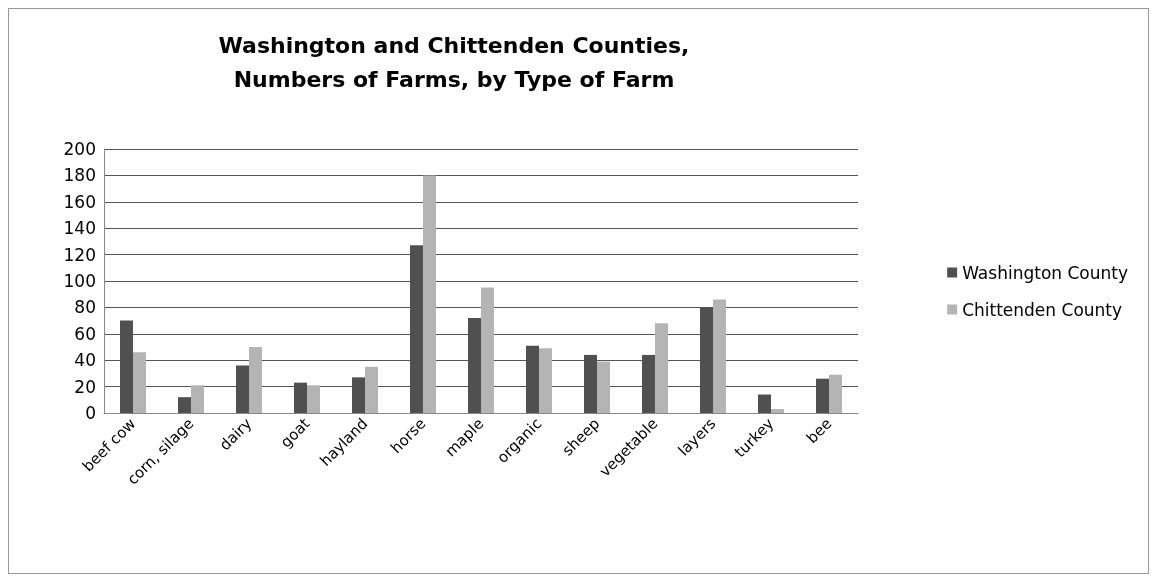 This screenshot has height=582, width=1157. I want to click on y-tick-label: 40, so click(85, 360).